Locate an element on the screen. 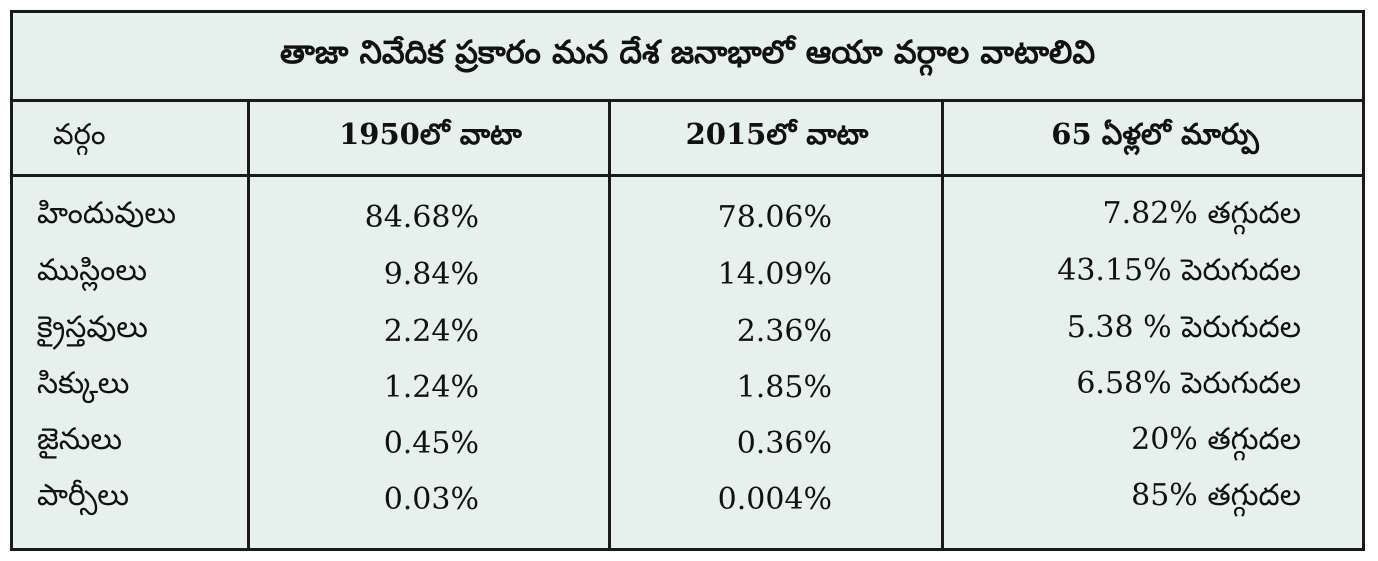  header-divider is located at coordinates (687, 175).